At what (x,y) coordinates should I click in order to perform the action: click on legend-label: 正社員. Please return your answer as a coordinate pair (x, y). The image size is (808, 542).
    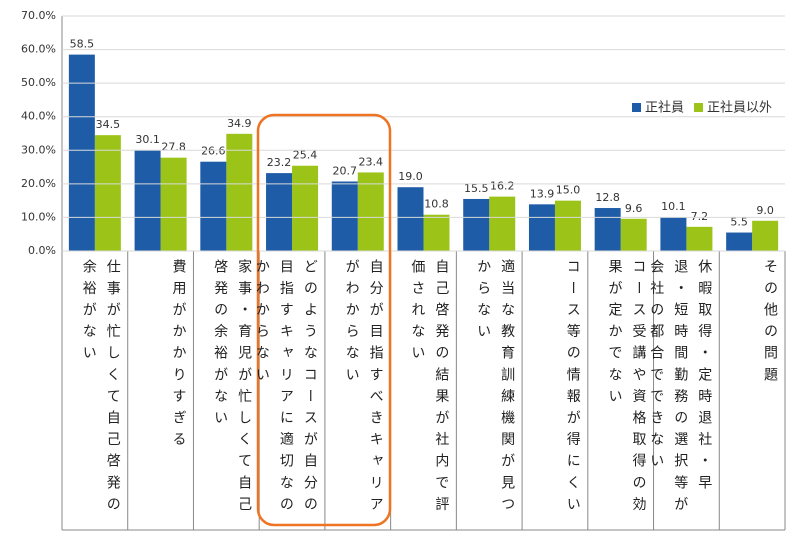
    Looking at the image, I should click on (664, 108).